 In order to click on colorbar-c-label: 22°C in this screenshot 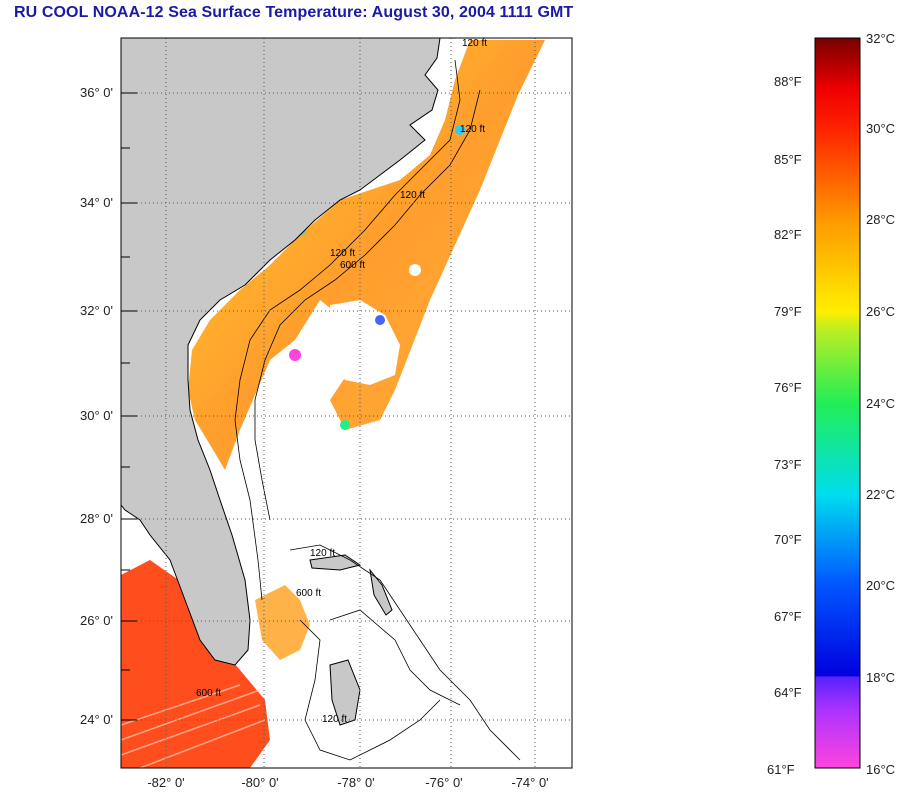, I will do `click(881, 494)`.